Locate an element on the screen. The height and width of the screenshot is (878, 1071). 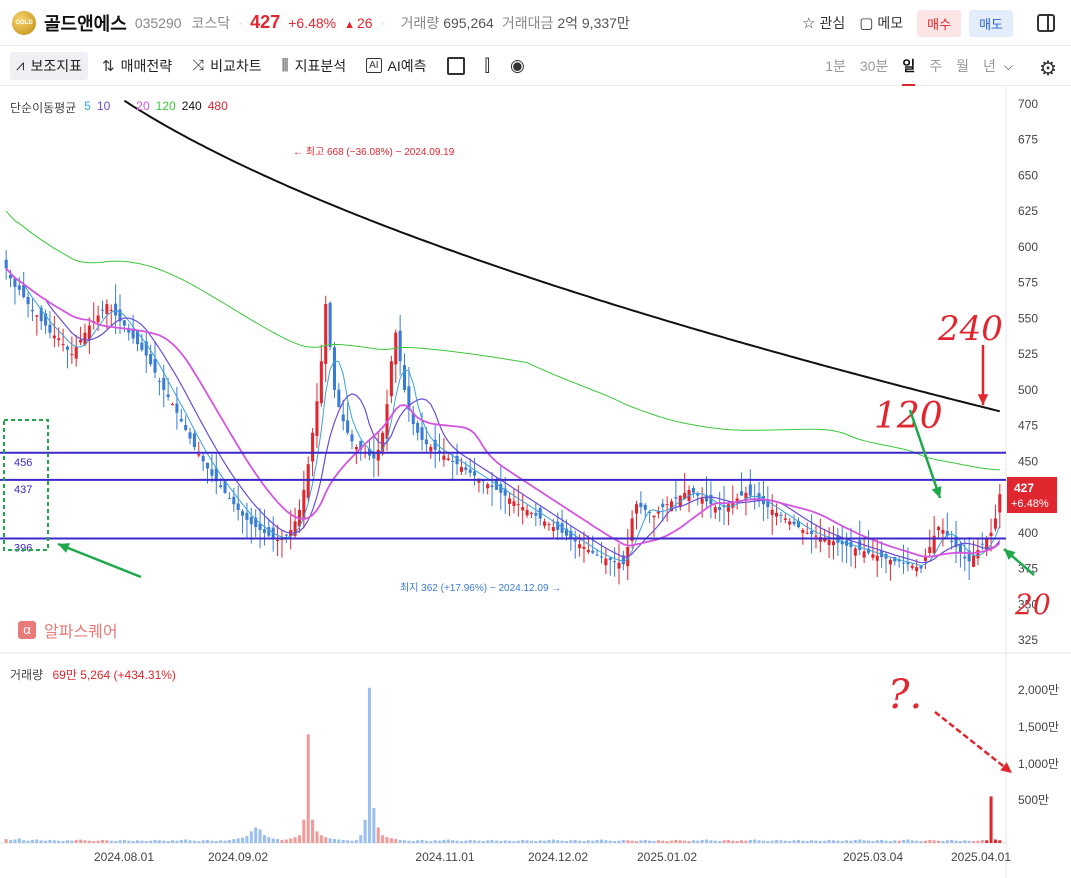
low-annotation: 최지 362 (+17.96%) − 2024.12.09 → is located at coordinates (480, 588).